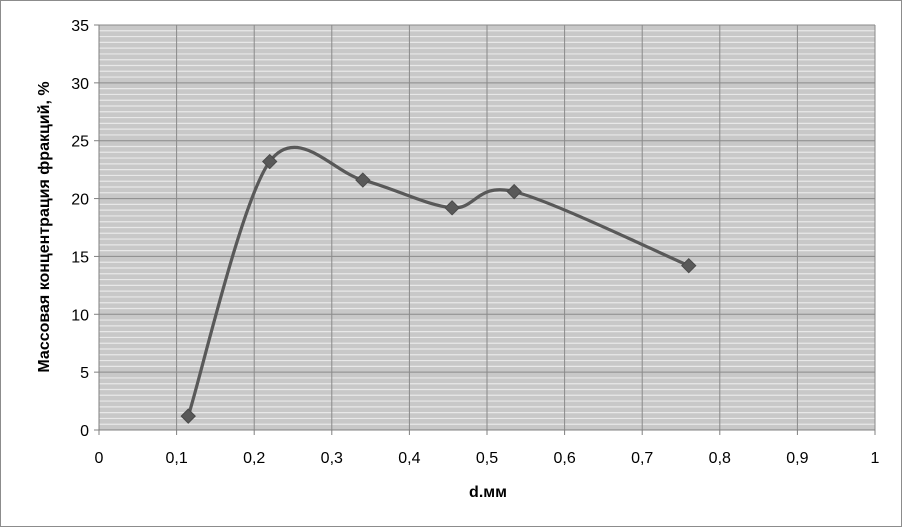 This screenshot has height=527, width=902. Describe the element at coordinates (80, 142) in the screenshot. I see `y-tick-label: 25` at that location.